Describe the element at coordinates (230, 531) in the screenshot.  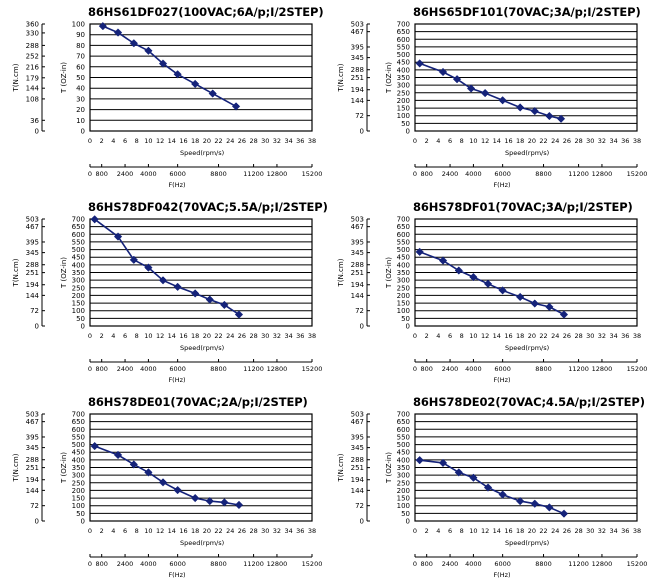
I see `speed-tick-label: 24` at that location.